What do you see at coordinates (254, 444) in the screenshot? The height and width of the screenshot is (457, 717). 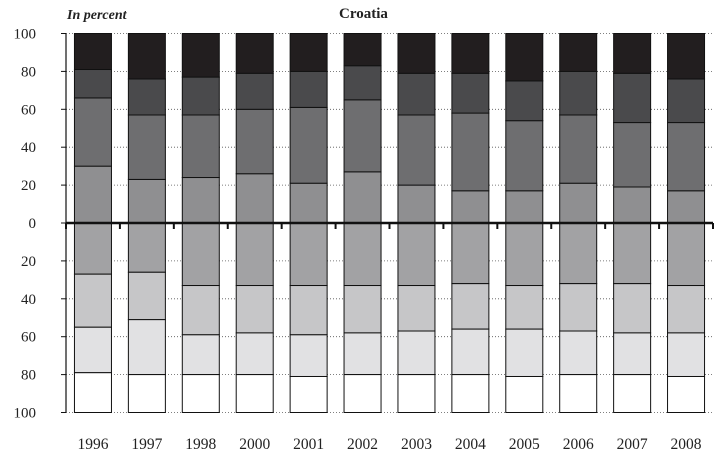 I see `x-category-label: 2000` at bounding box center [254, 444].